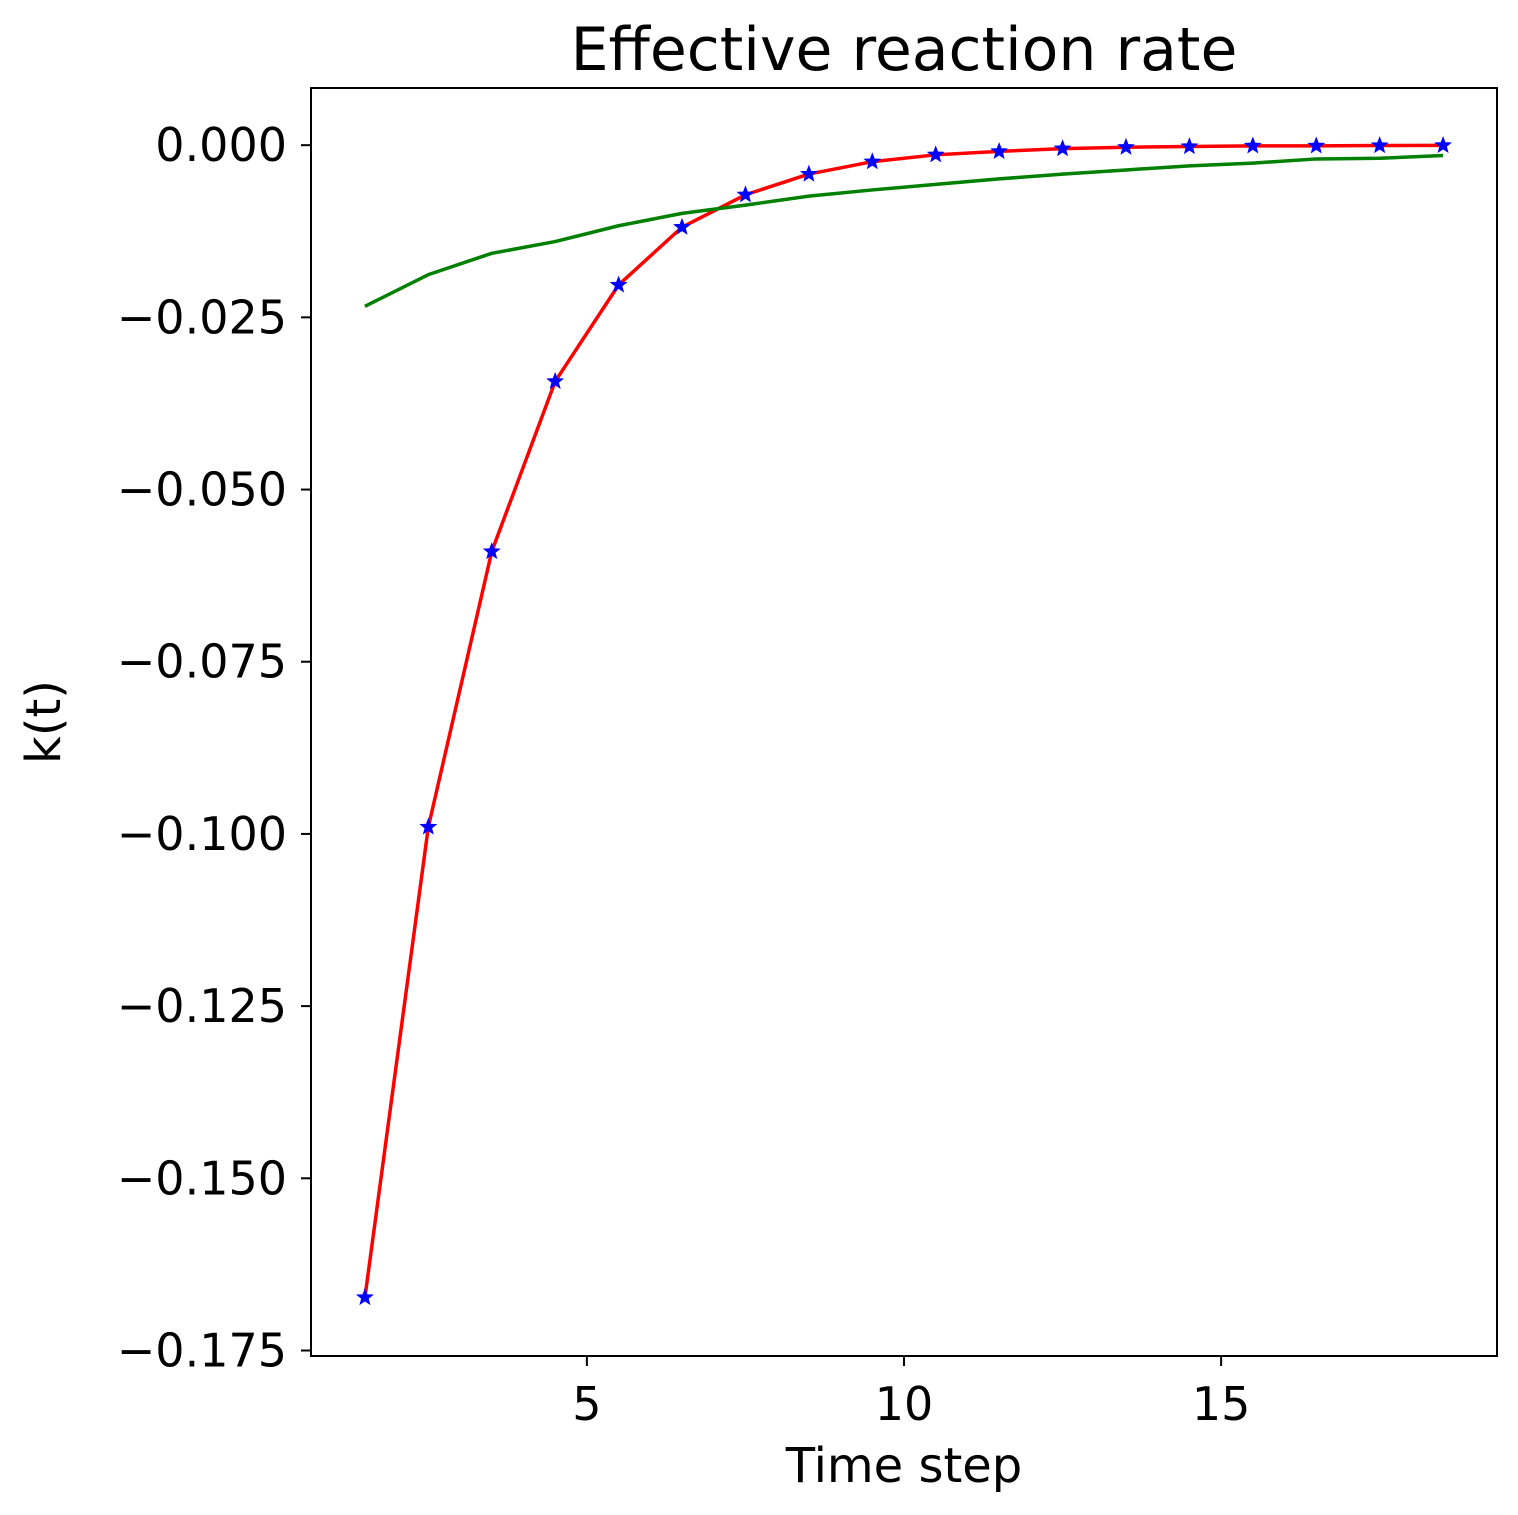  What do you see at coordinates (904, 1404) in the screenshot?
I see `x-tick-label-10: 10` at bounding box center [904, 1404].